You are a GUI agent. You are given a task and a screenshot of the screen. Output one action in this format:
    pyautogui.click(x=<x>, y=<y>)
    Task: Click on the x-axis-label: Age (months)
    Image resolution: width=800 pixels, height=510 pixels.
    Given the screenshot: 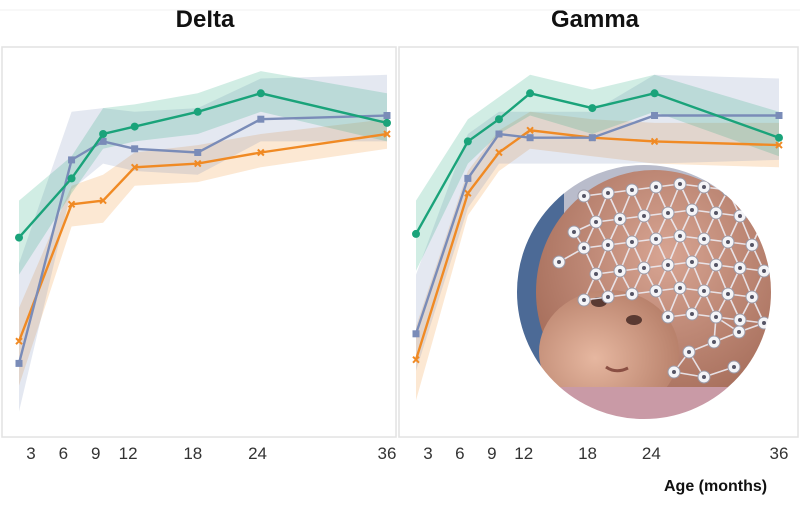 What is the action you would take?
    pyautogui.click(x=716, y=486)
    